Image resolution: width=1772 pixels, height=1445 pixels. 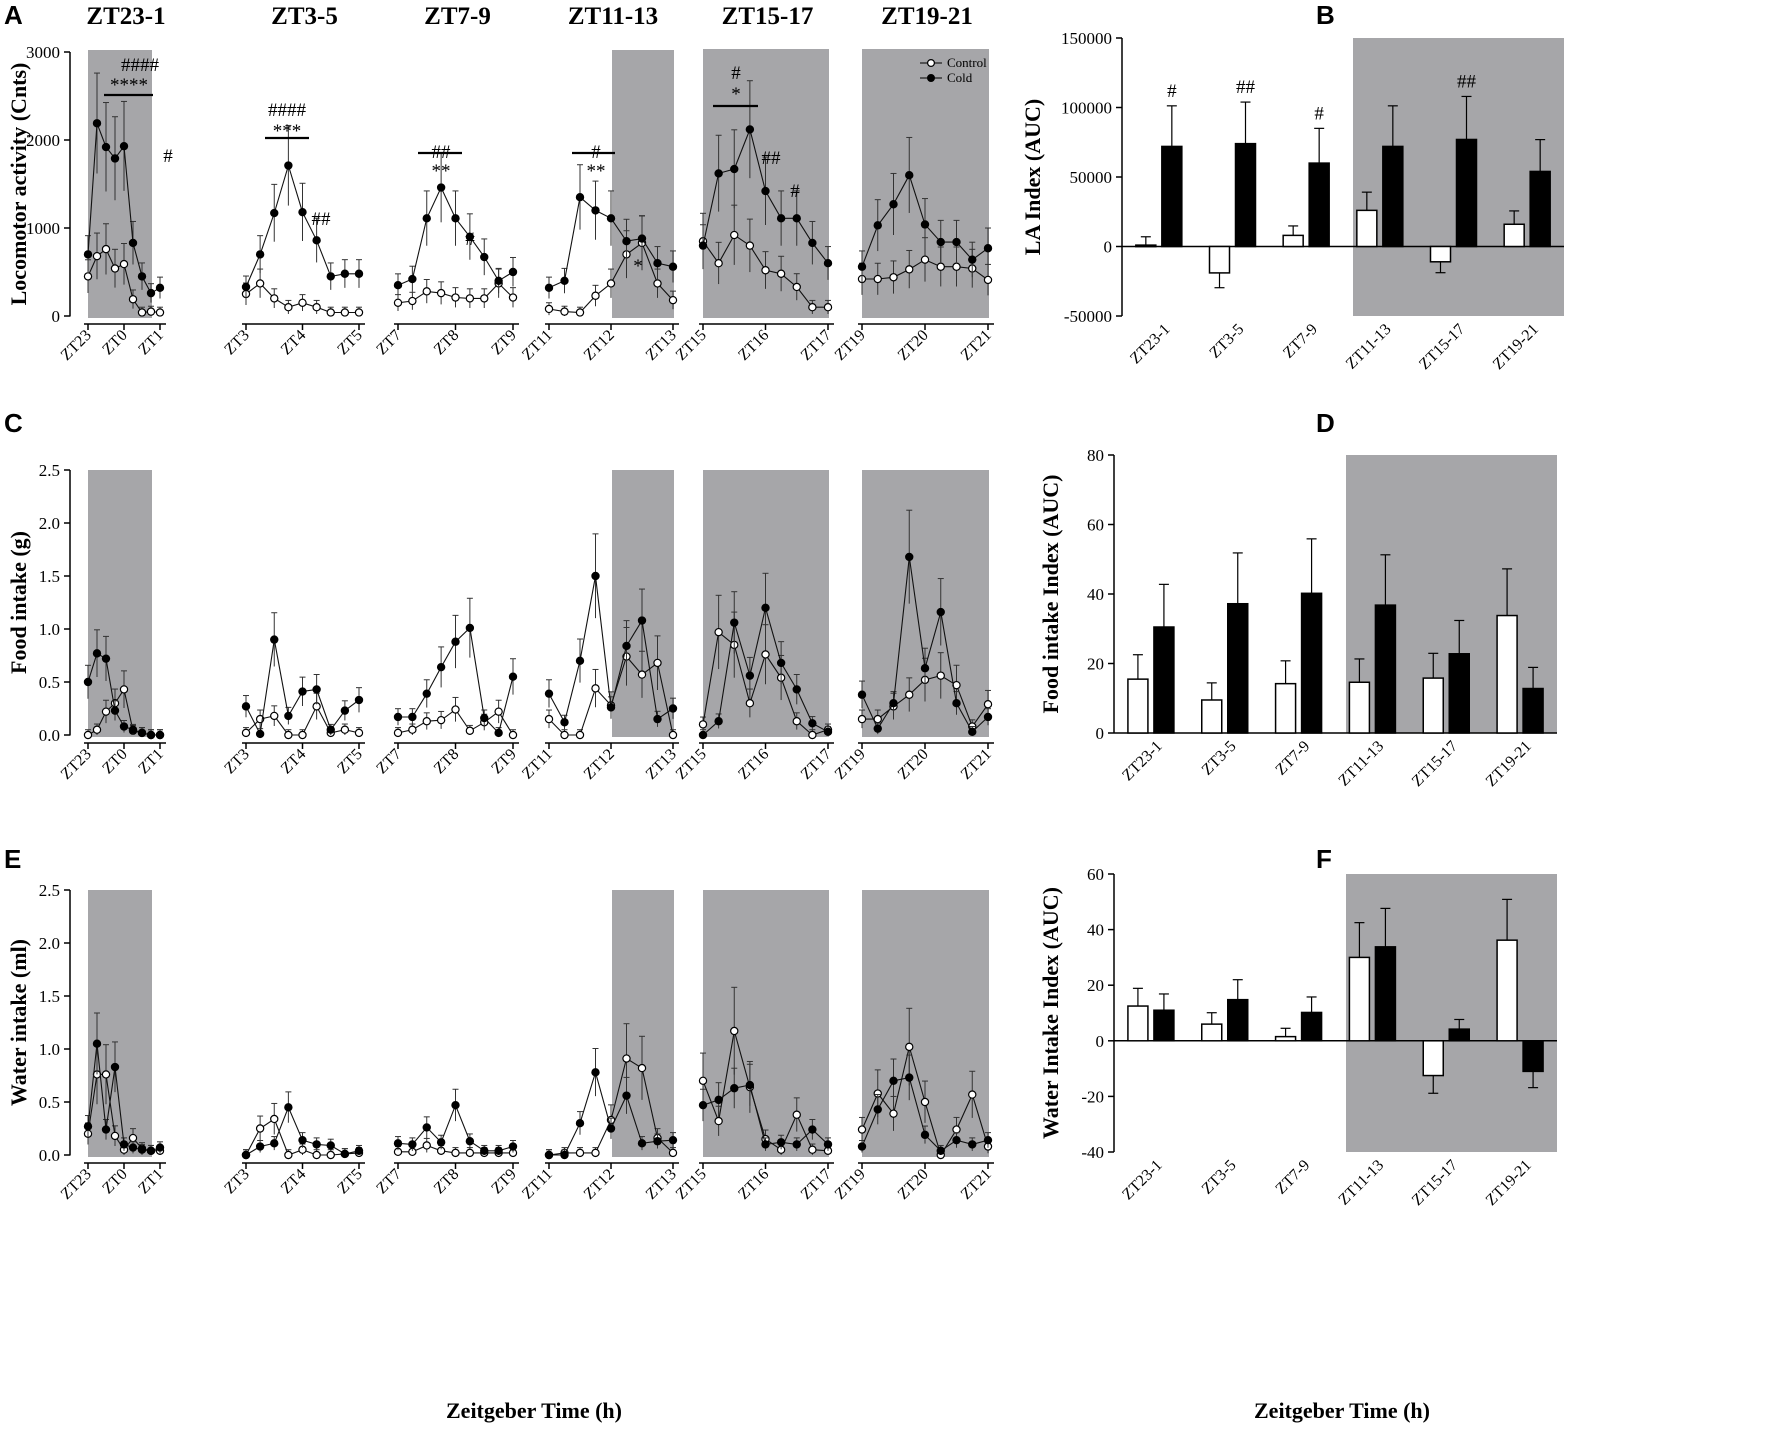 What do you see at coordinates (1435, 764) in the screenshot?
I see `x-tick-label-d-4: ZT15-17` at bounding box center [1435, 764].